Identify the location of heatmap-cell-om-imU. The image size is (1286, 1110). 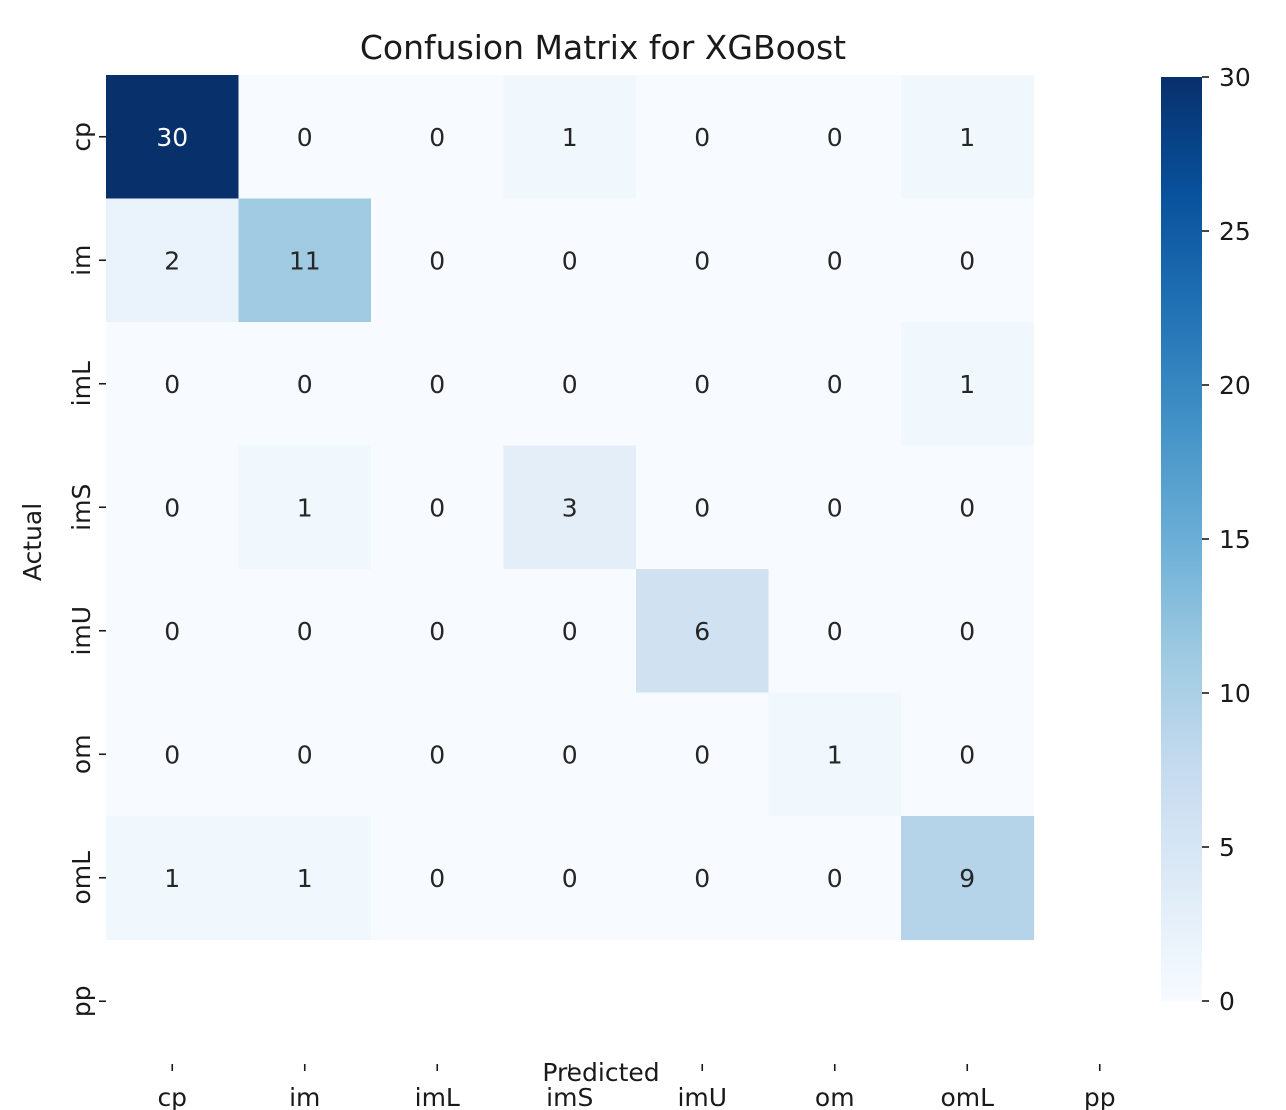
(703, 754).